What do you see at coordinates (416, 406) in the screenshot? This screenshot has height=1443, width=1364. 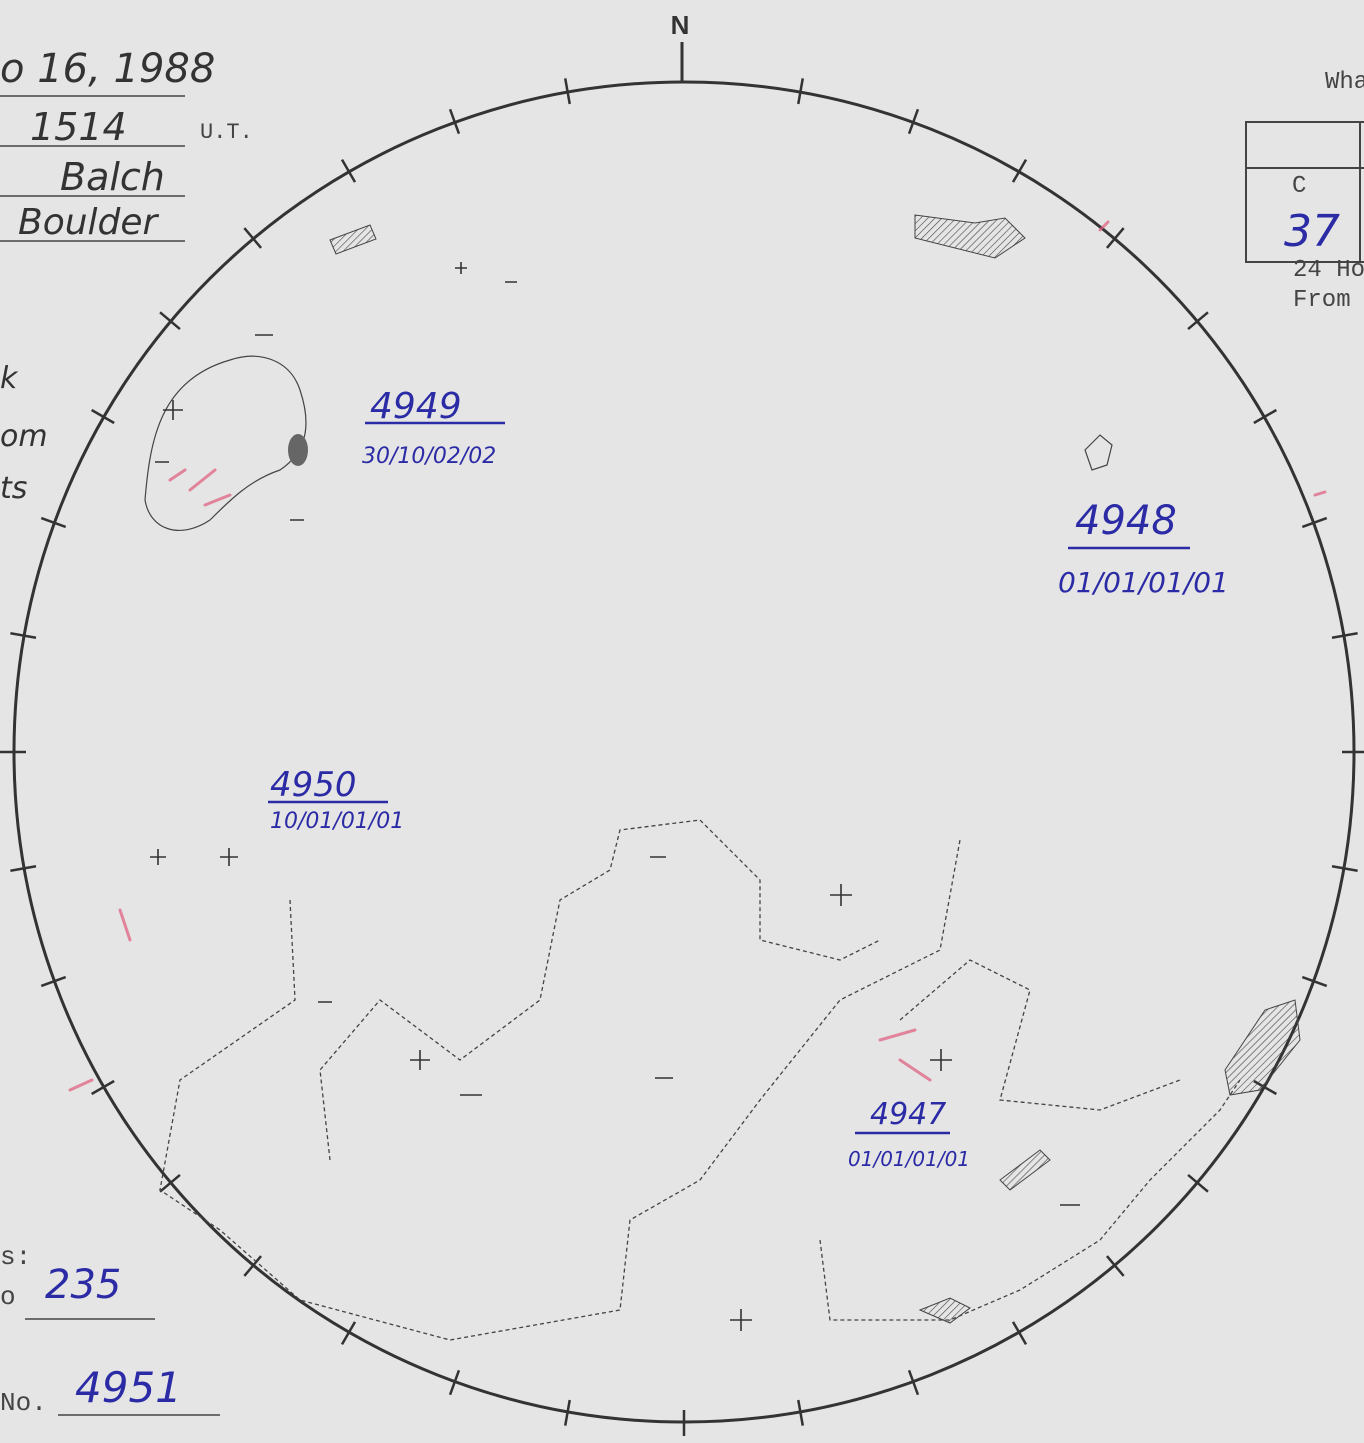 I see `region-number: 4949` at bounding box center [416, 406].